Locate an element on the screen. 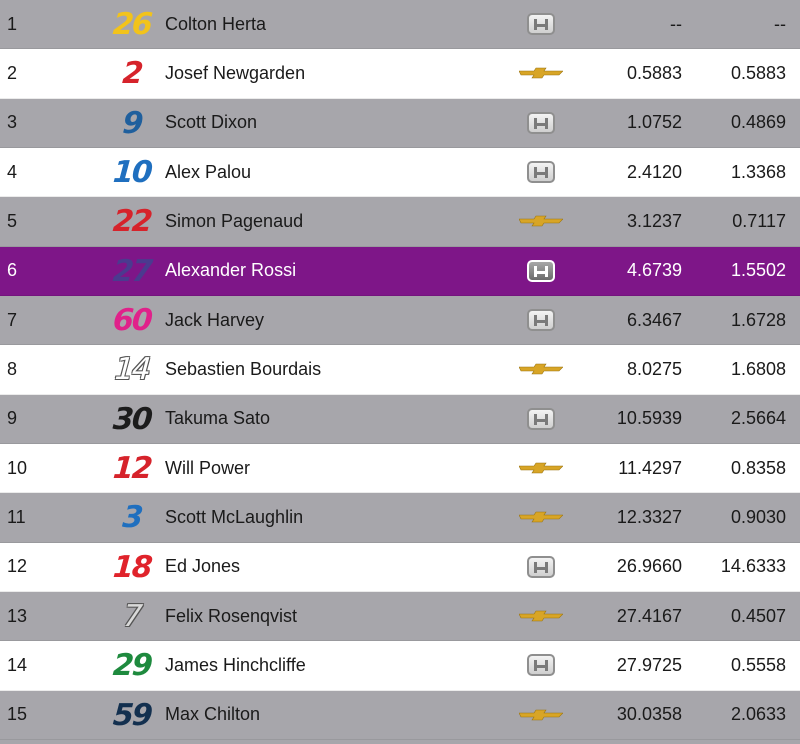 The width and height of the screenshot is (800, 744). driver-name: Jack Harvey is located at coordinates (215, 319).